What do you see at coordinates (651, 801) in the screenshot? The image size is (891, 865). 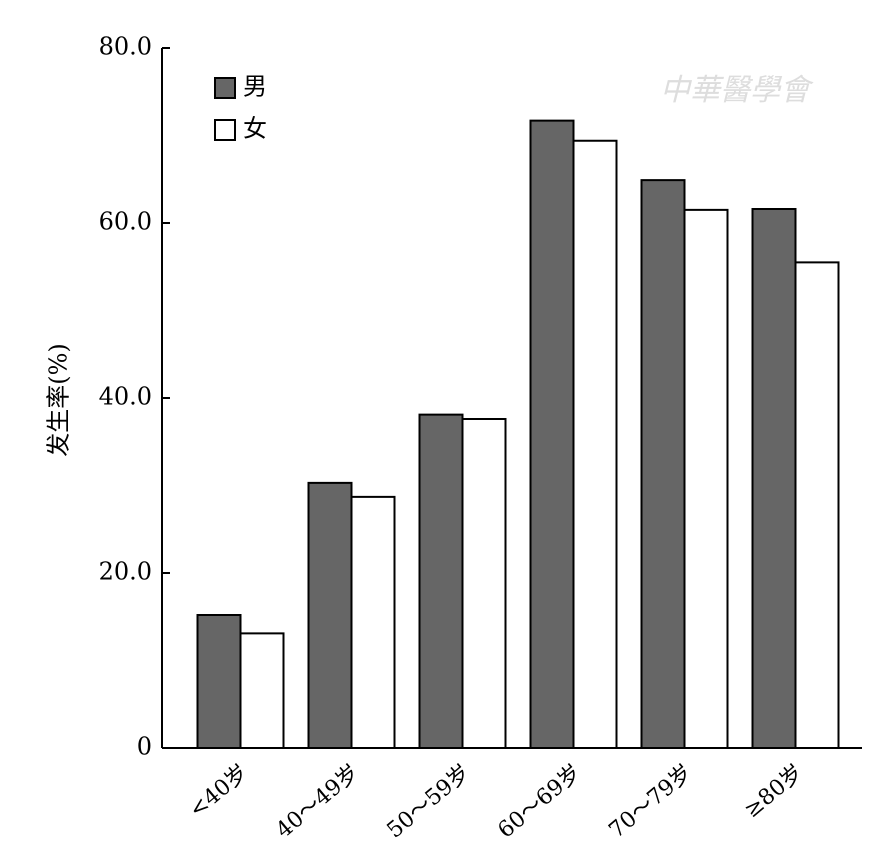 I see `x-tick-label: 70～79岁` at bounding box center [651, 801].